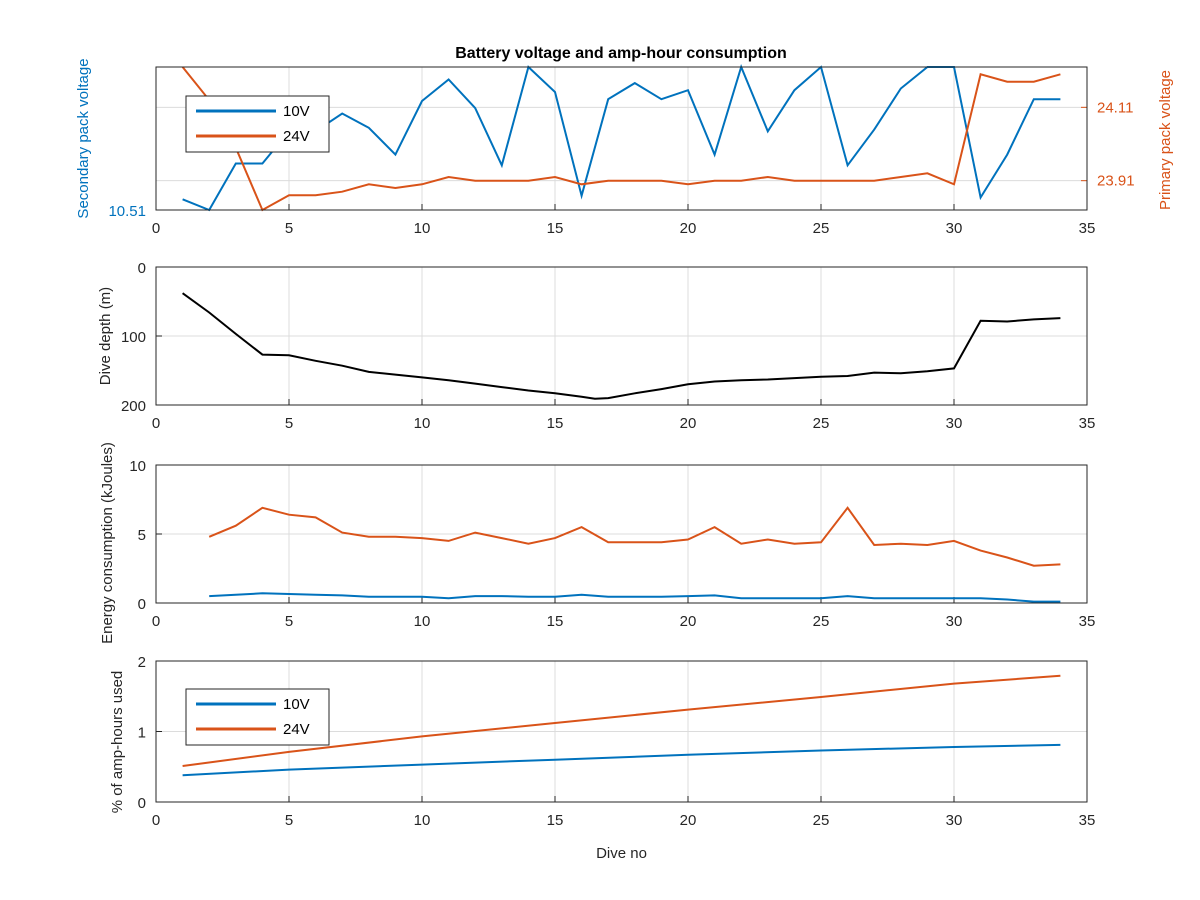 The width and height of the screenshot is (1200, 900). I want to click on y-left-tick-label: 10.51, so click(127, 211).